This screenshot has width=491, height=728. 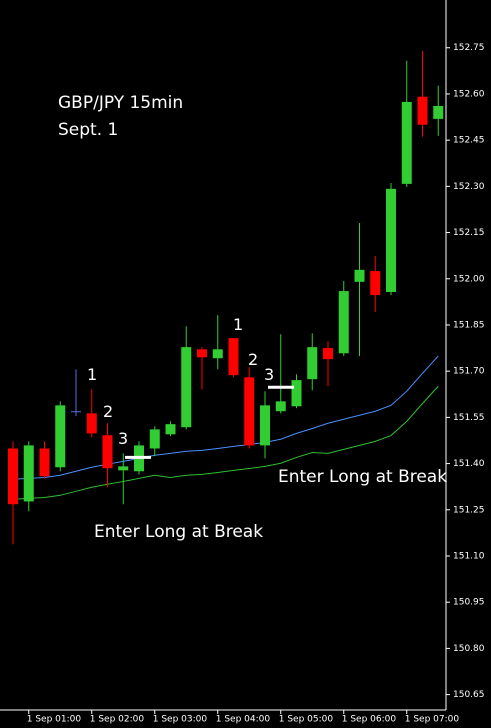 What do you see at coordinates (469, 279) in the screenshot?
I see `y-tick-label: 152.00` at bounding box center [469, 279].